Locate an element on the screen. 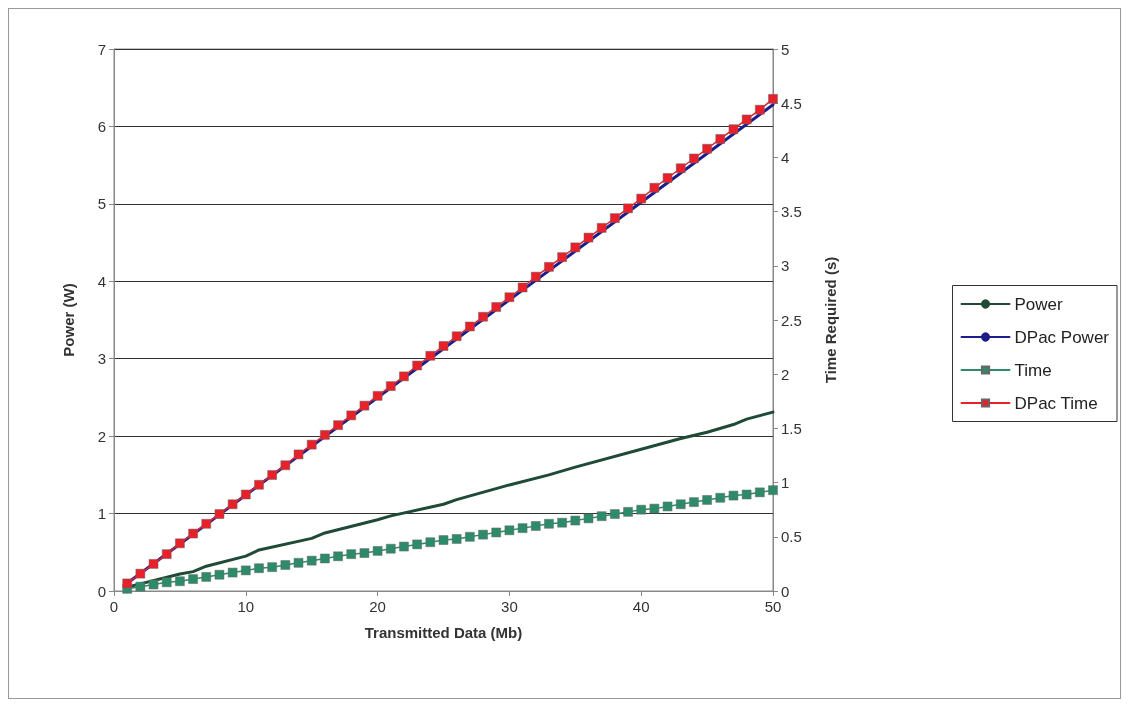 The image size is (1129, 707). y2-axis-title: Time Required (s) is located at coordinates (830, 320).